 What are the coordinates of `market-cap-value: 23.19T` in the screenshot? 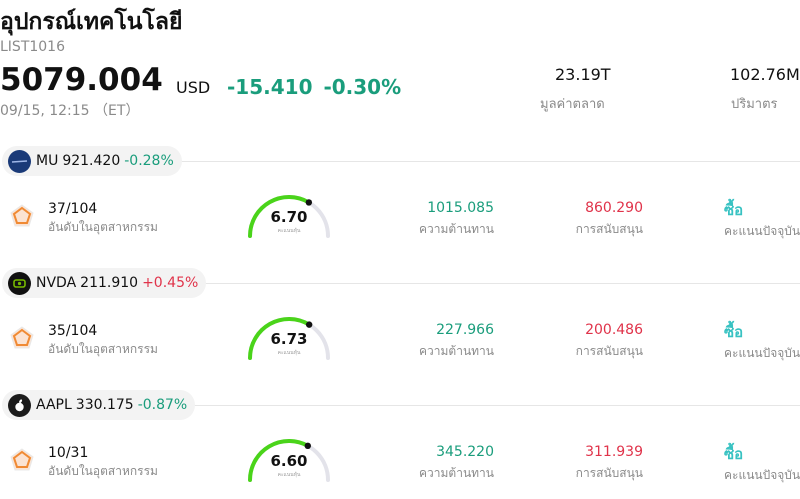 It's located at (583, 74).